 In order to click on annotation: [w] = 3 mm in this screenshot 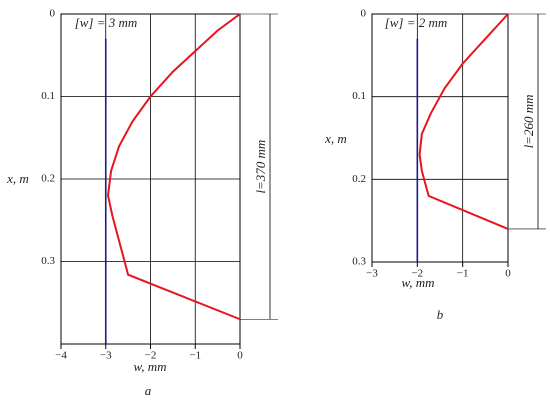, I will do `click(106, 22)`.